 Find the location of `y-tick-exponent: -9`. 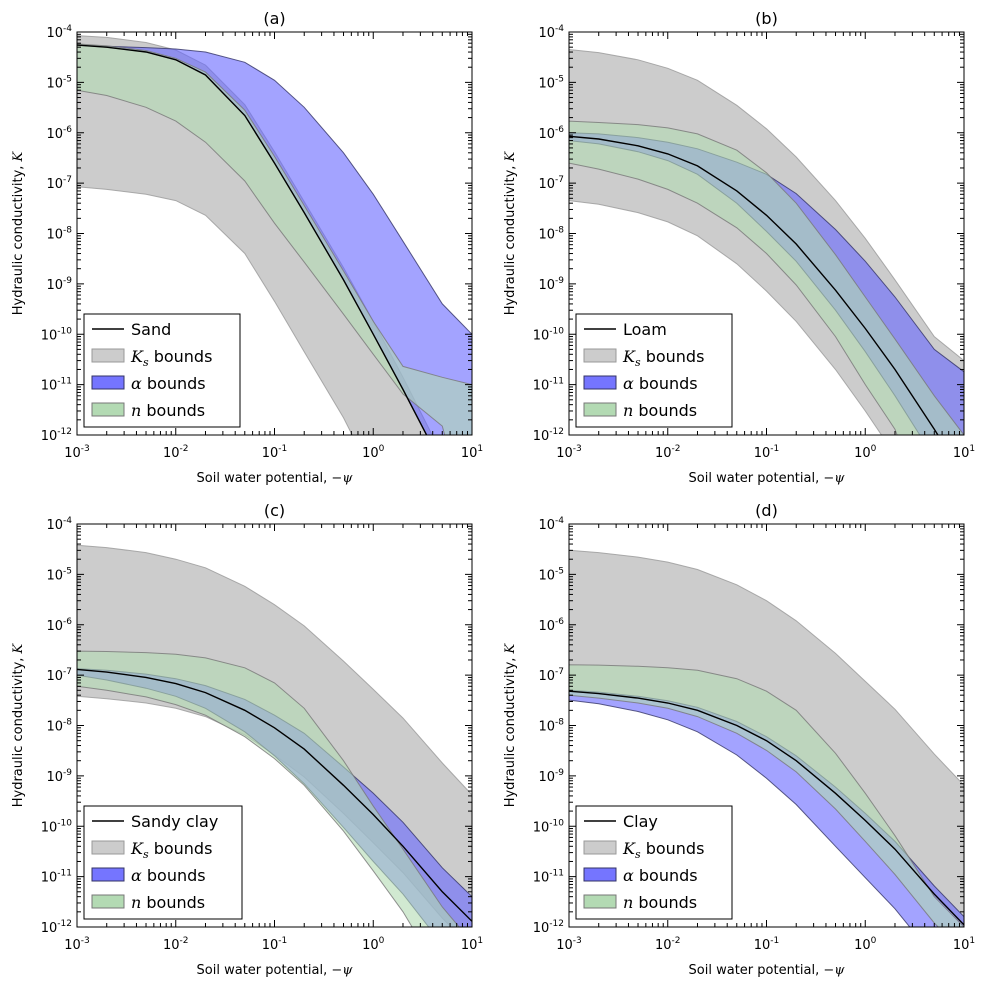

y-tick-exponent: -9 is located at coordinates (67, 773).